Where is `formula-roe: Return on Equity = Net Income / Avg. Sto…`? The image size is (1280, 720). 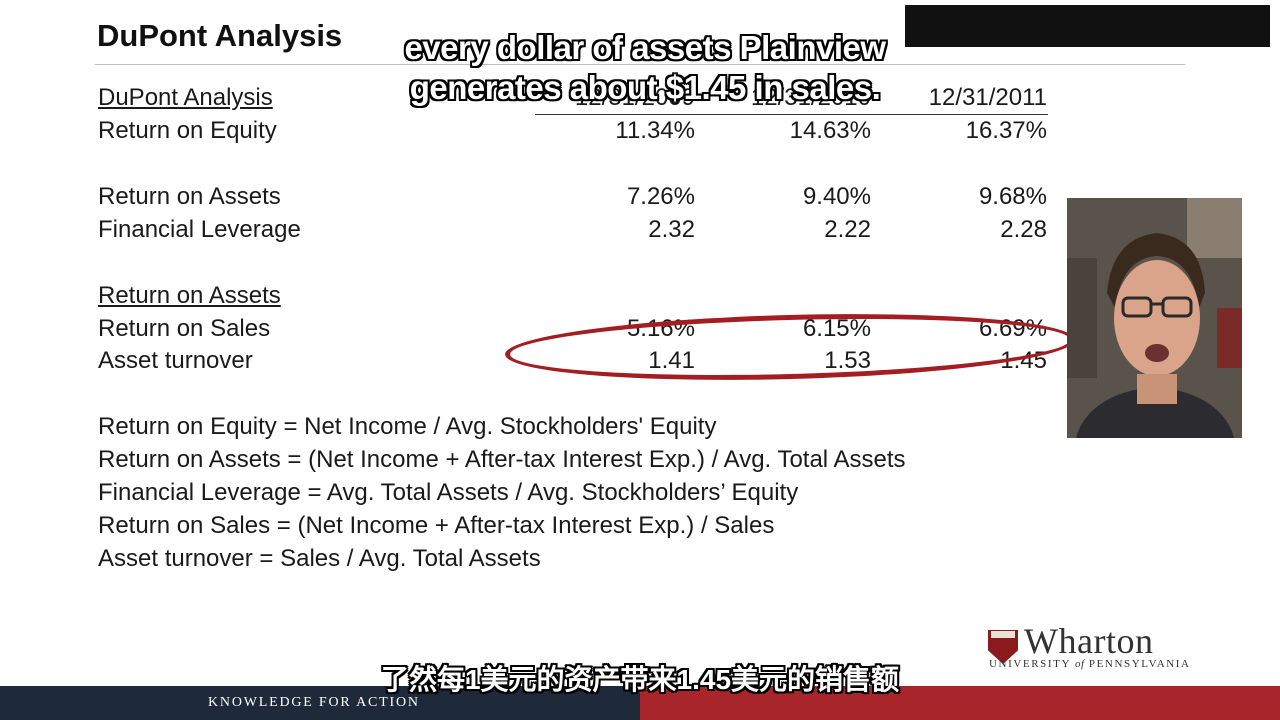
formula-roe: Return on Equity = Net Income / Avg. Sto… is located at coordinates (407, 426).